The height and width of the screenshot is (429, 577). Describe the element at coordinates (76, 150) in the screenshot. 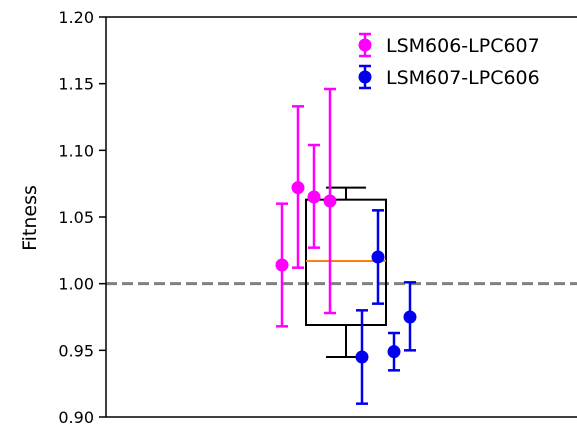

I see `y-tick-label: 1.10` at that location.